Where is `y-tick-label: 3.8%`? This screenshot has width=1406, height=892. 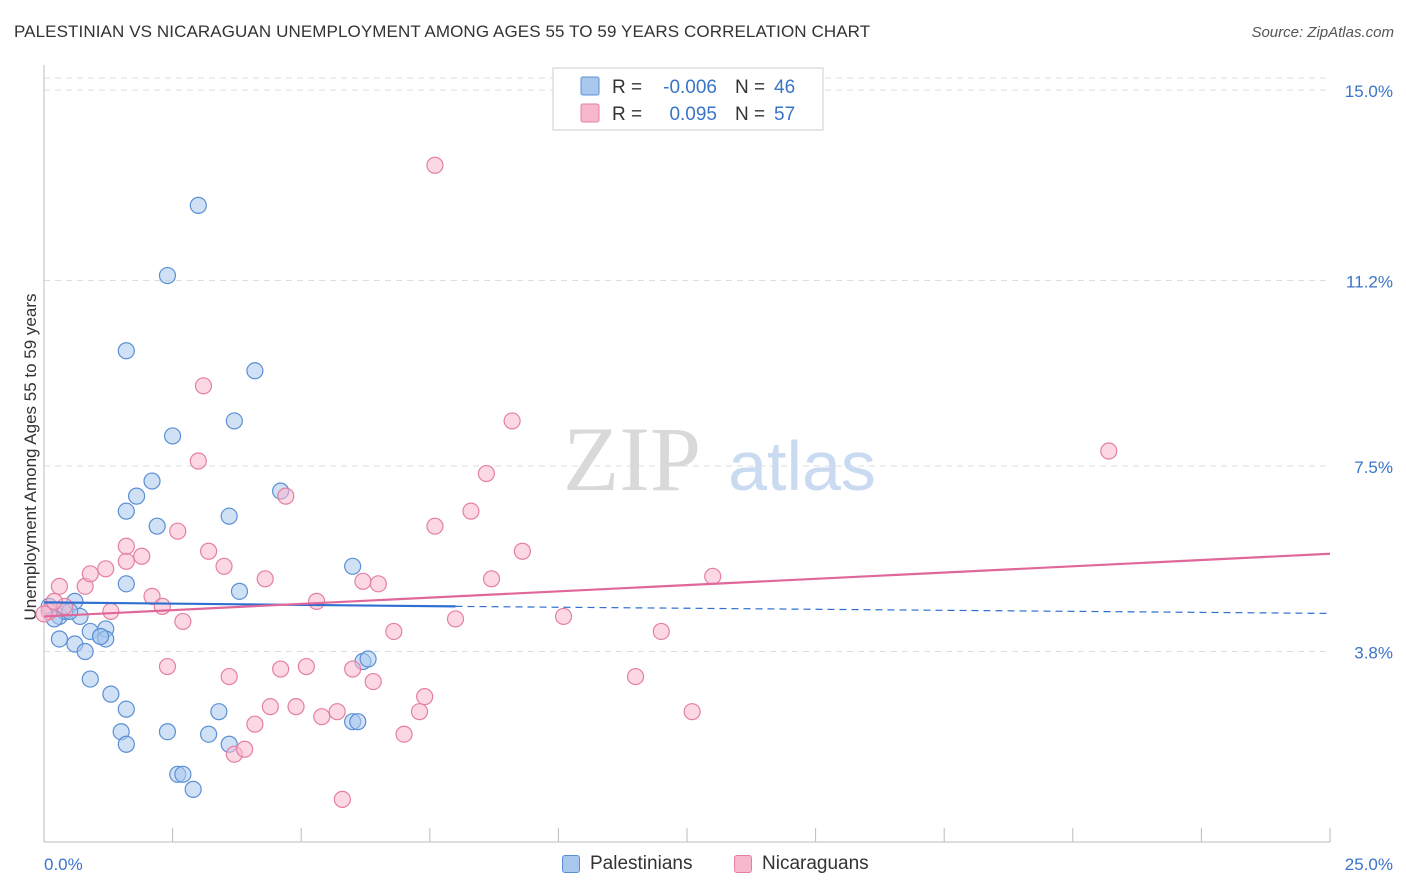 y-tick-label: 3.8% is located at coordinates (1373, 653).